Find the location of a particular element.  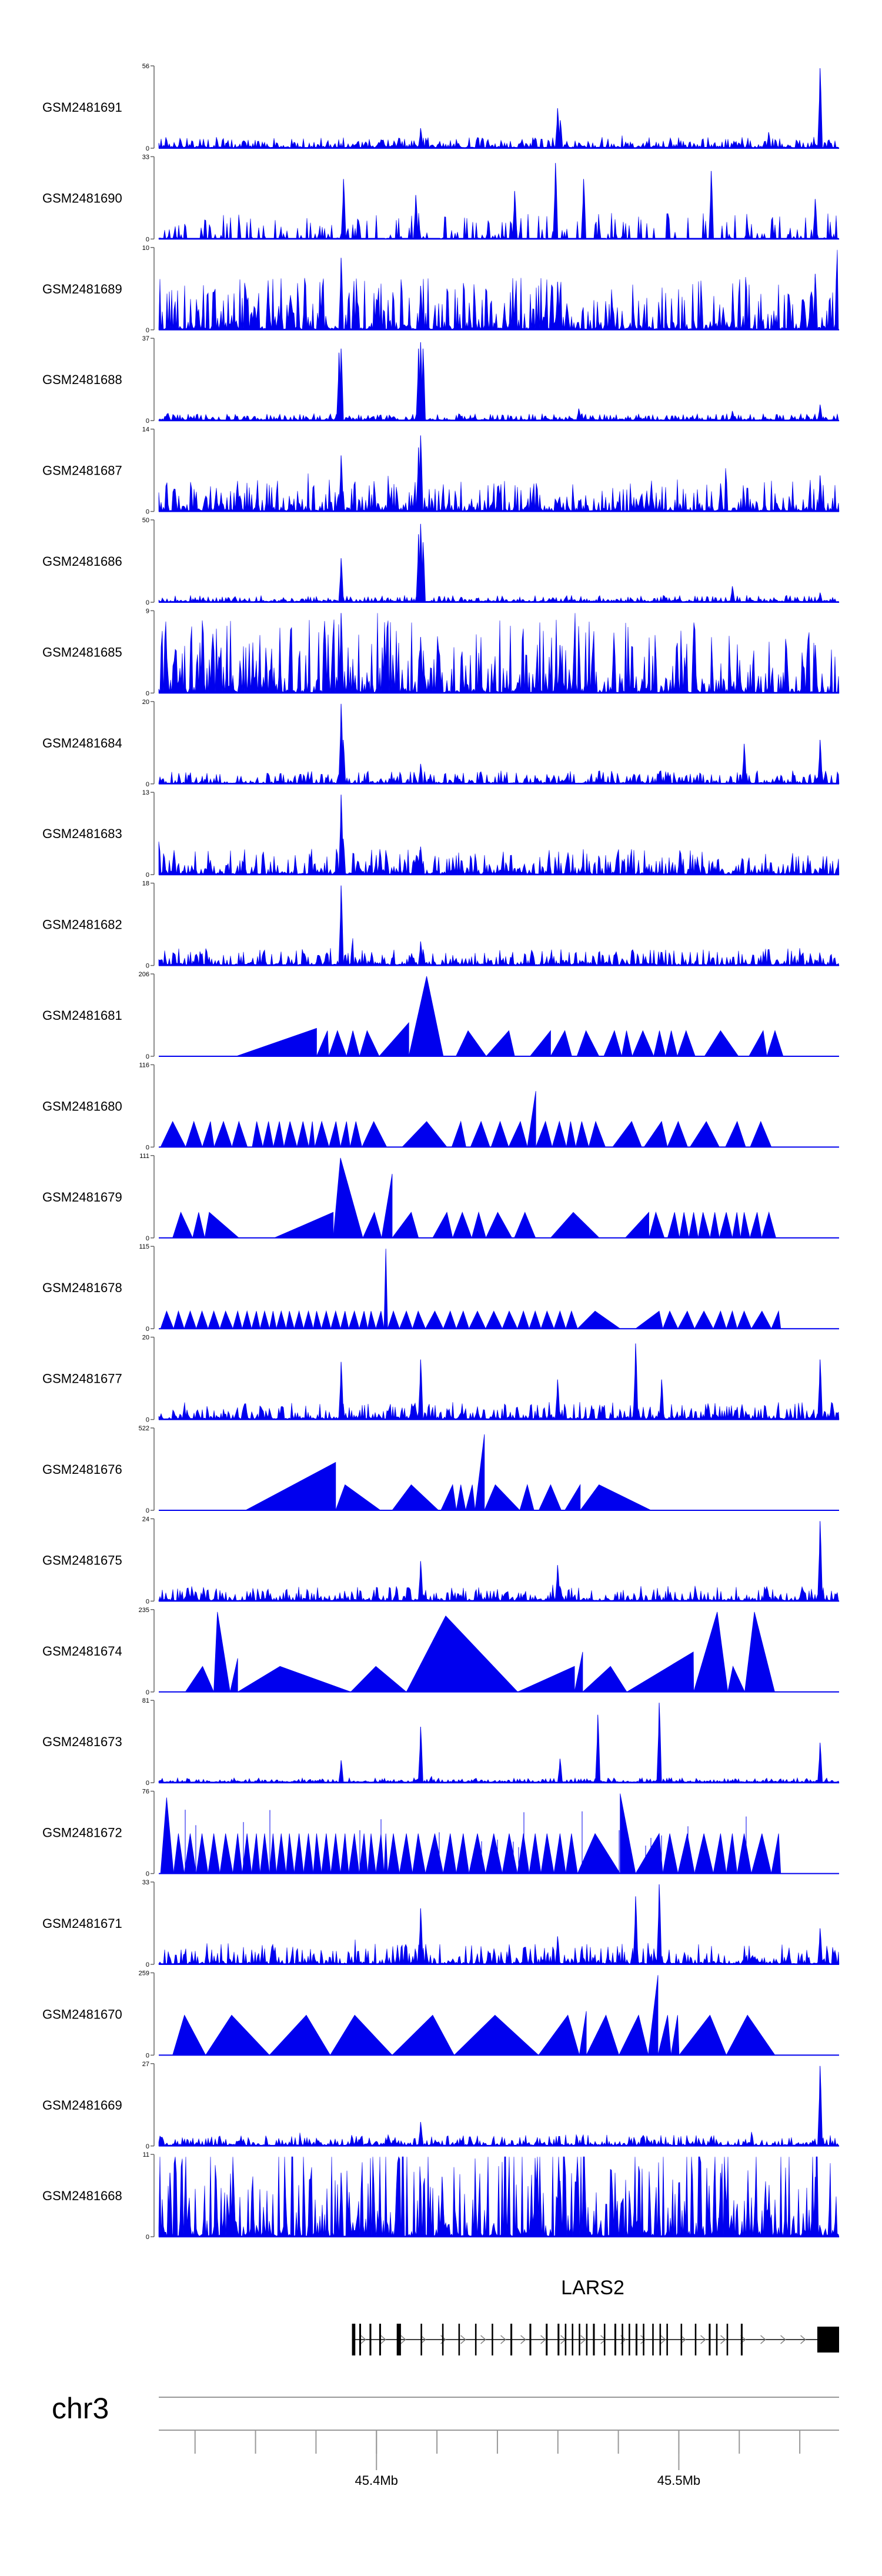

track-label: GSM2481687 is located at coordinates (82, 470).